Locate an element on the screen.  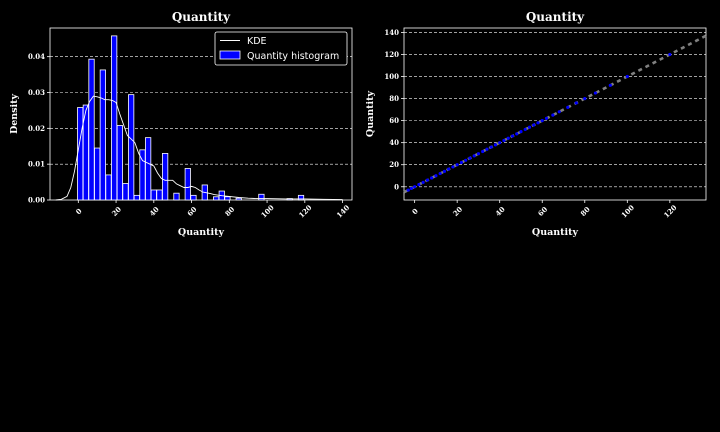
histogram-legend: KDE Quantity histogram is located at coordinates (281, 48).